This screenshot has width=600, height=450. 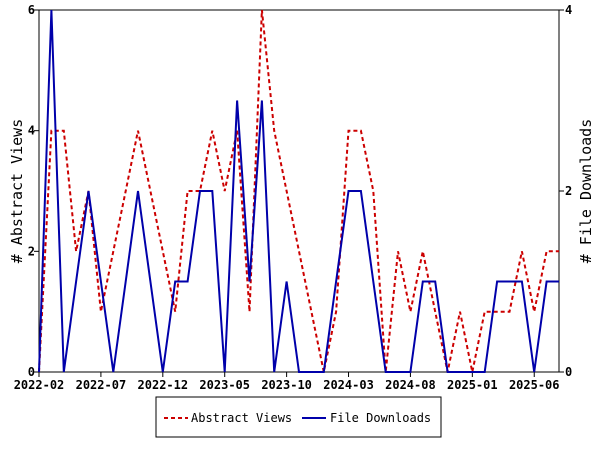 What do you see at coordinates (568, 372) in the screenshot?
I see `right-y-tick-label: 0` at bounding box center [568, 372].